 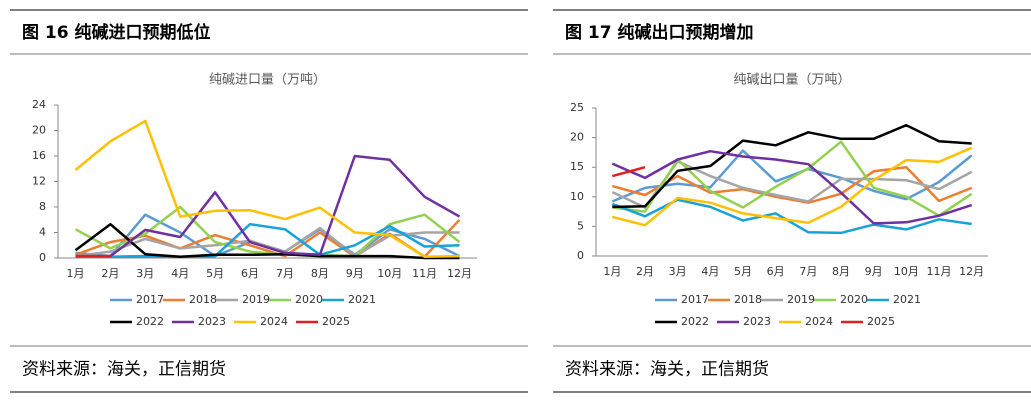 What do you see at coordinates (267, 80) in the screenshot?
I see `chart-title: 纯碱进口量（万吨）` at bounding box center [267, 80].